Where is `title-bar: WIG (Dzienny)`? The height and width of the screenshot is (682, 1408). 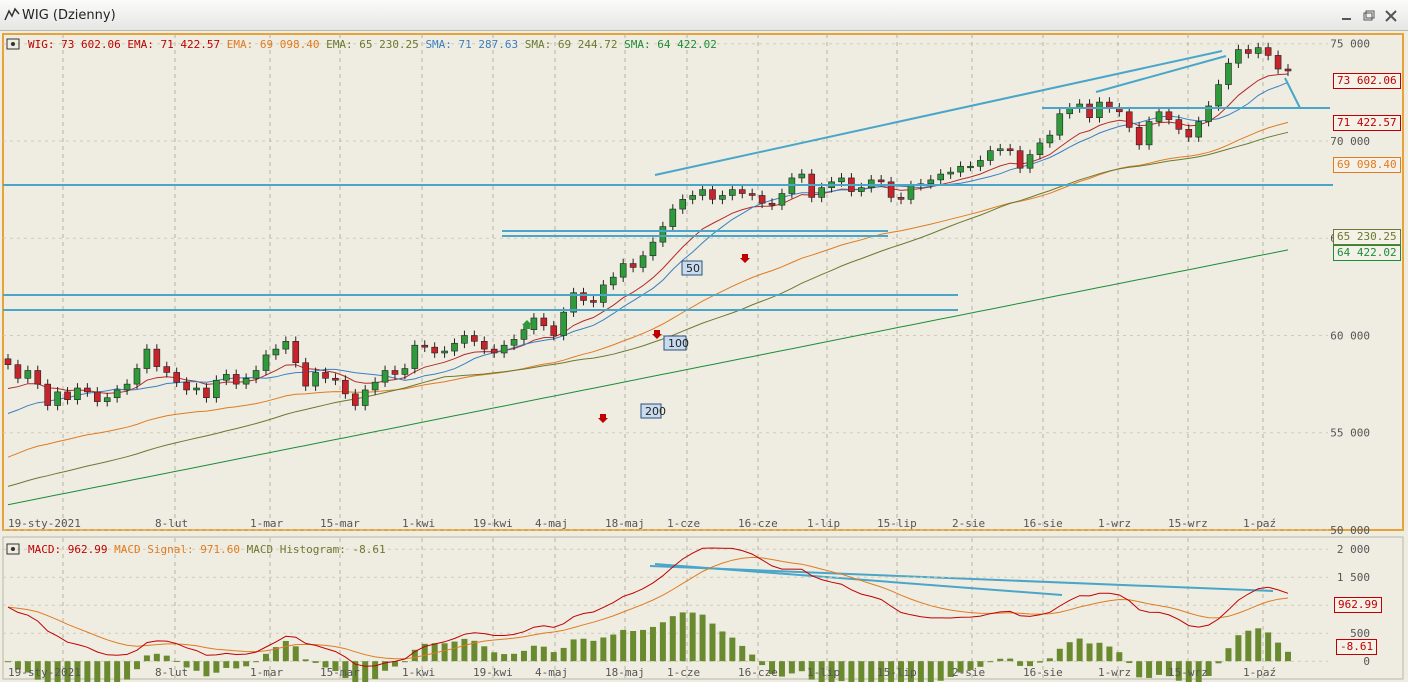
title-bar: WIG (Dzienny) is located at coordinates (704, 15).